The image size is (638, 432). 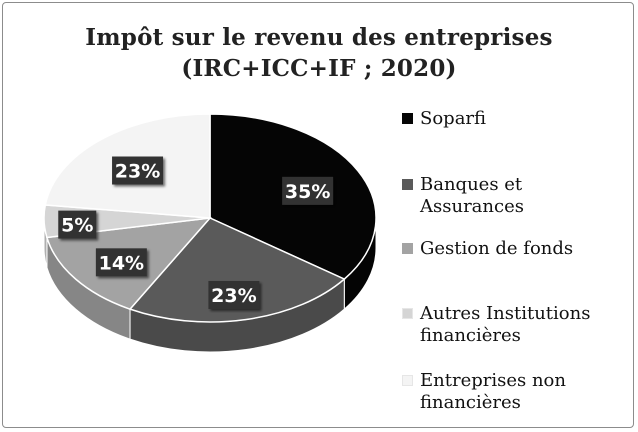 What do you see at coordinates (453, 118) in the screenshot?
I see `legend-label: Soparfi` at bounding box center [453, 118].